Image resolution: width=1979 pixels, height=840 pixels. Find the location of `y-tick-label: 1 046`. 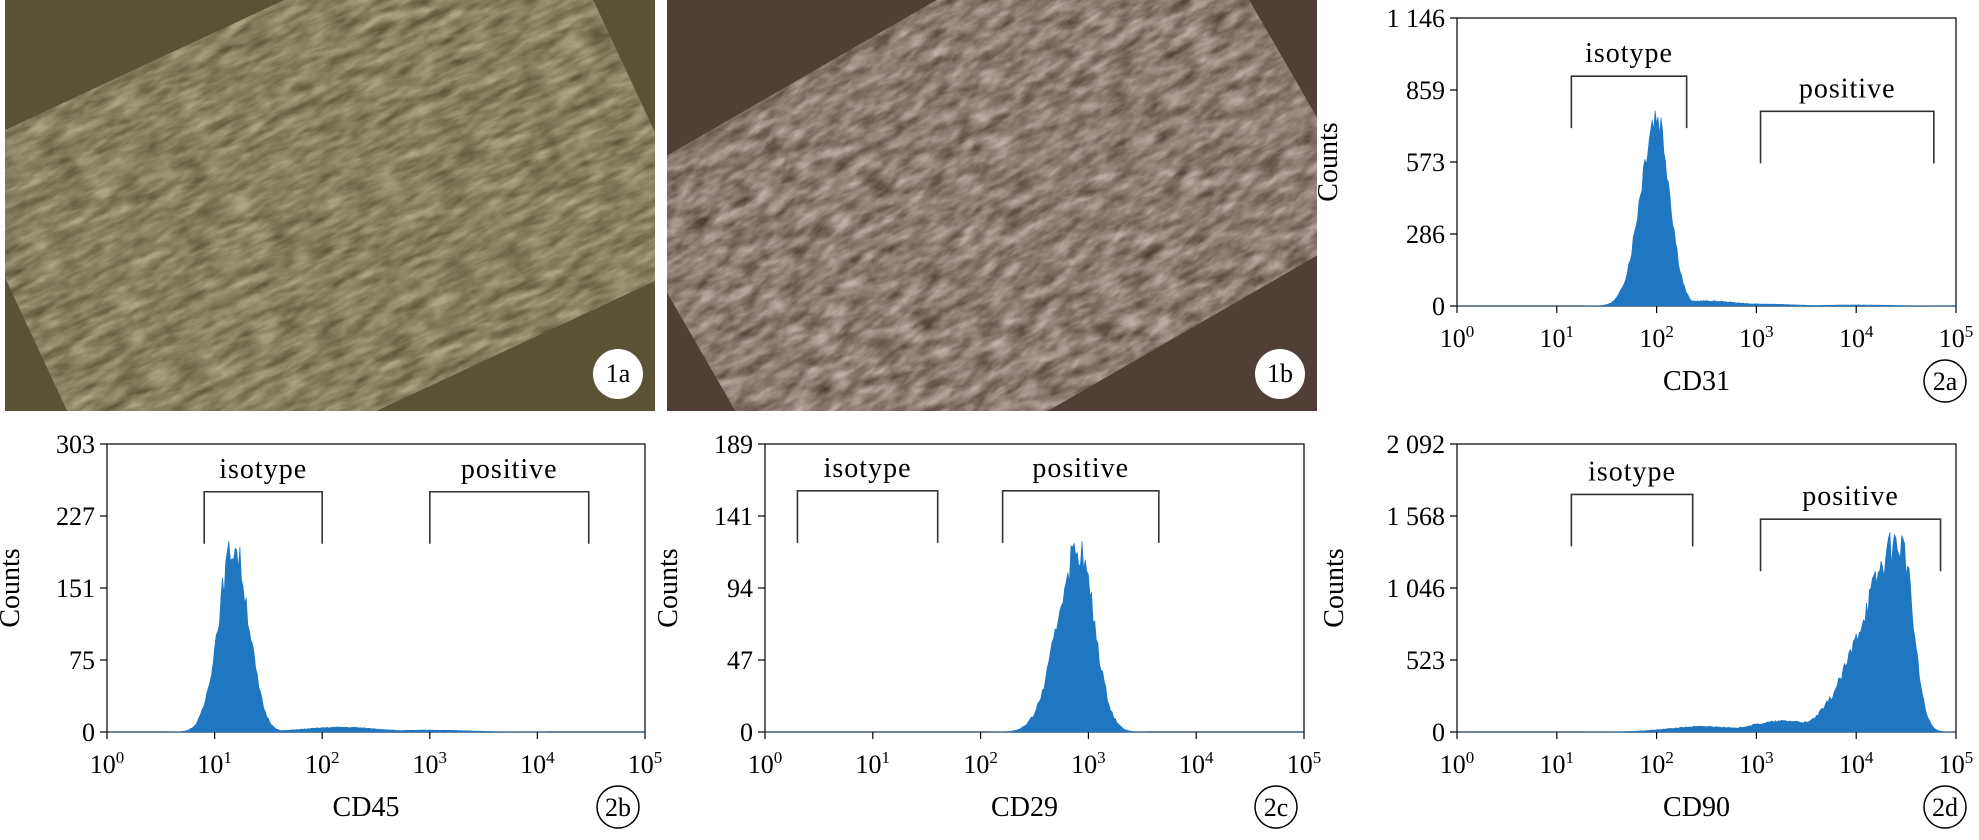

y-tick-label: 1 046 is located at coordinates (1416, 588).